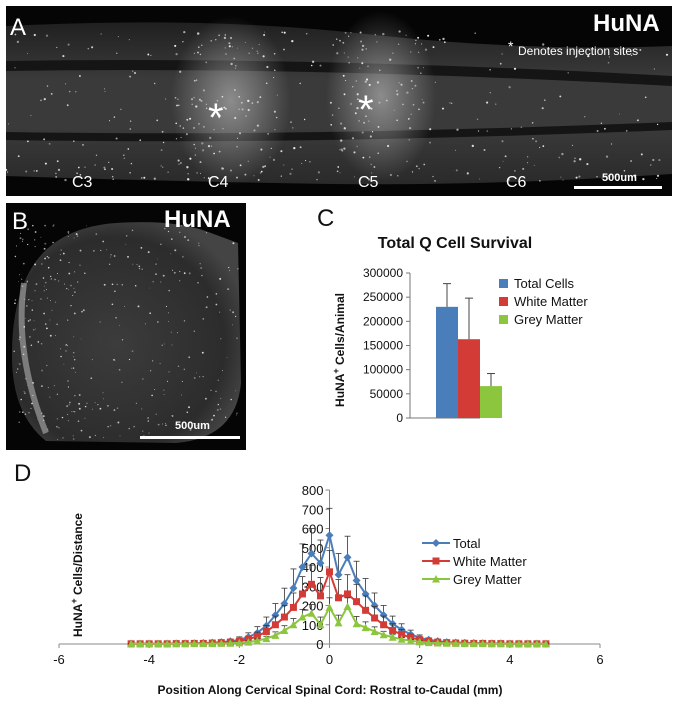 This screenshot has width=677, height=706. What do you see at coordinates (190, 437) in the screenshot?
I see `panel-b-scalebar` at bounding box center [190, 437].